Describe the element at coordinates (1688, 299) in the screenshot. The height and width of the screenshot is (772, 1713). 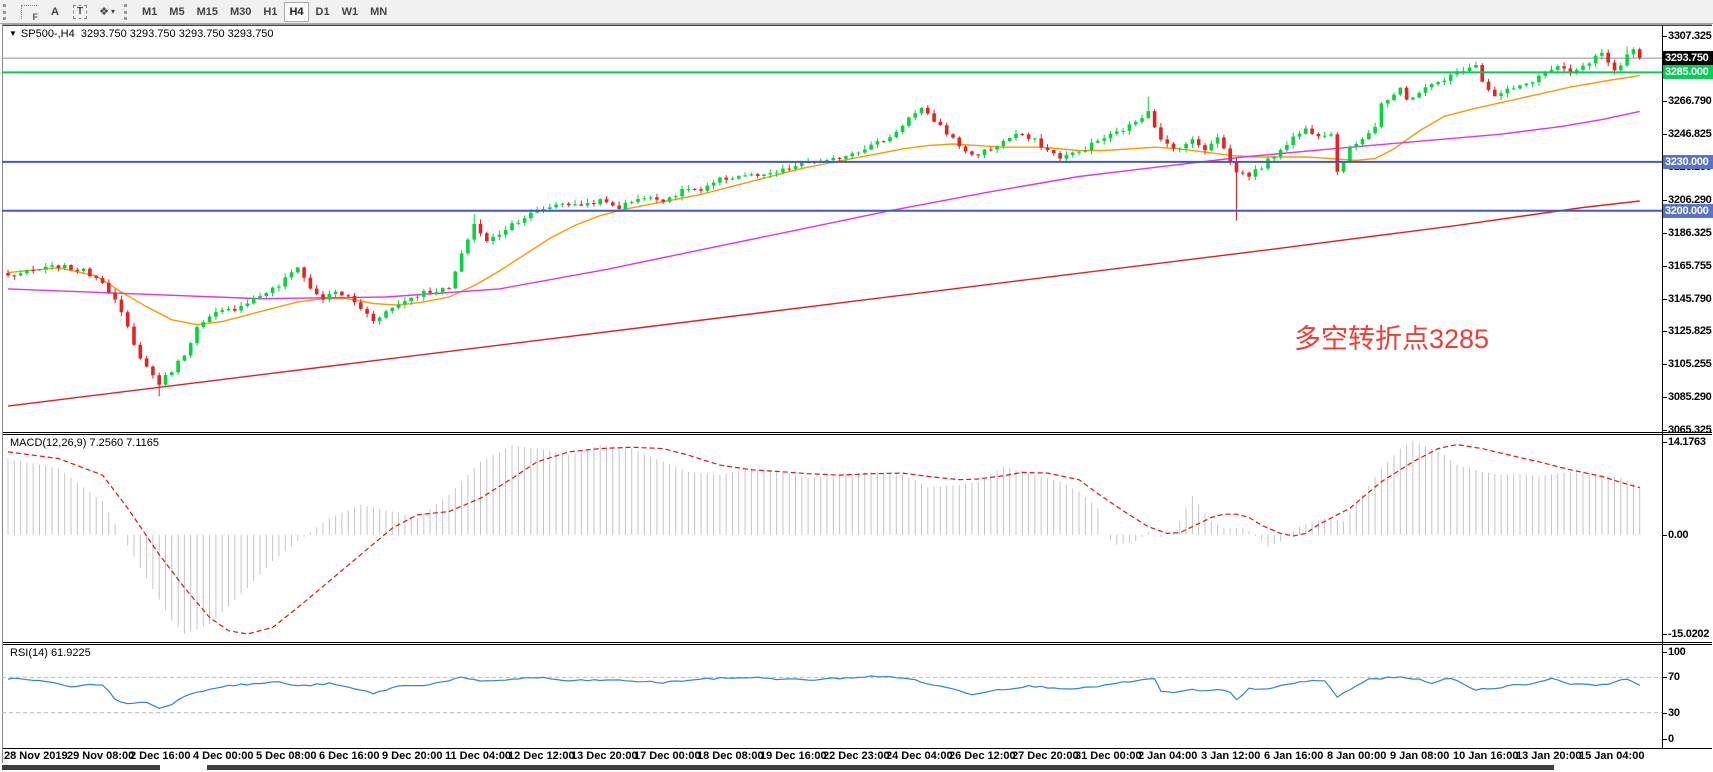
I see `price-tick-label: 3145.790` at that location.